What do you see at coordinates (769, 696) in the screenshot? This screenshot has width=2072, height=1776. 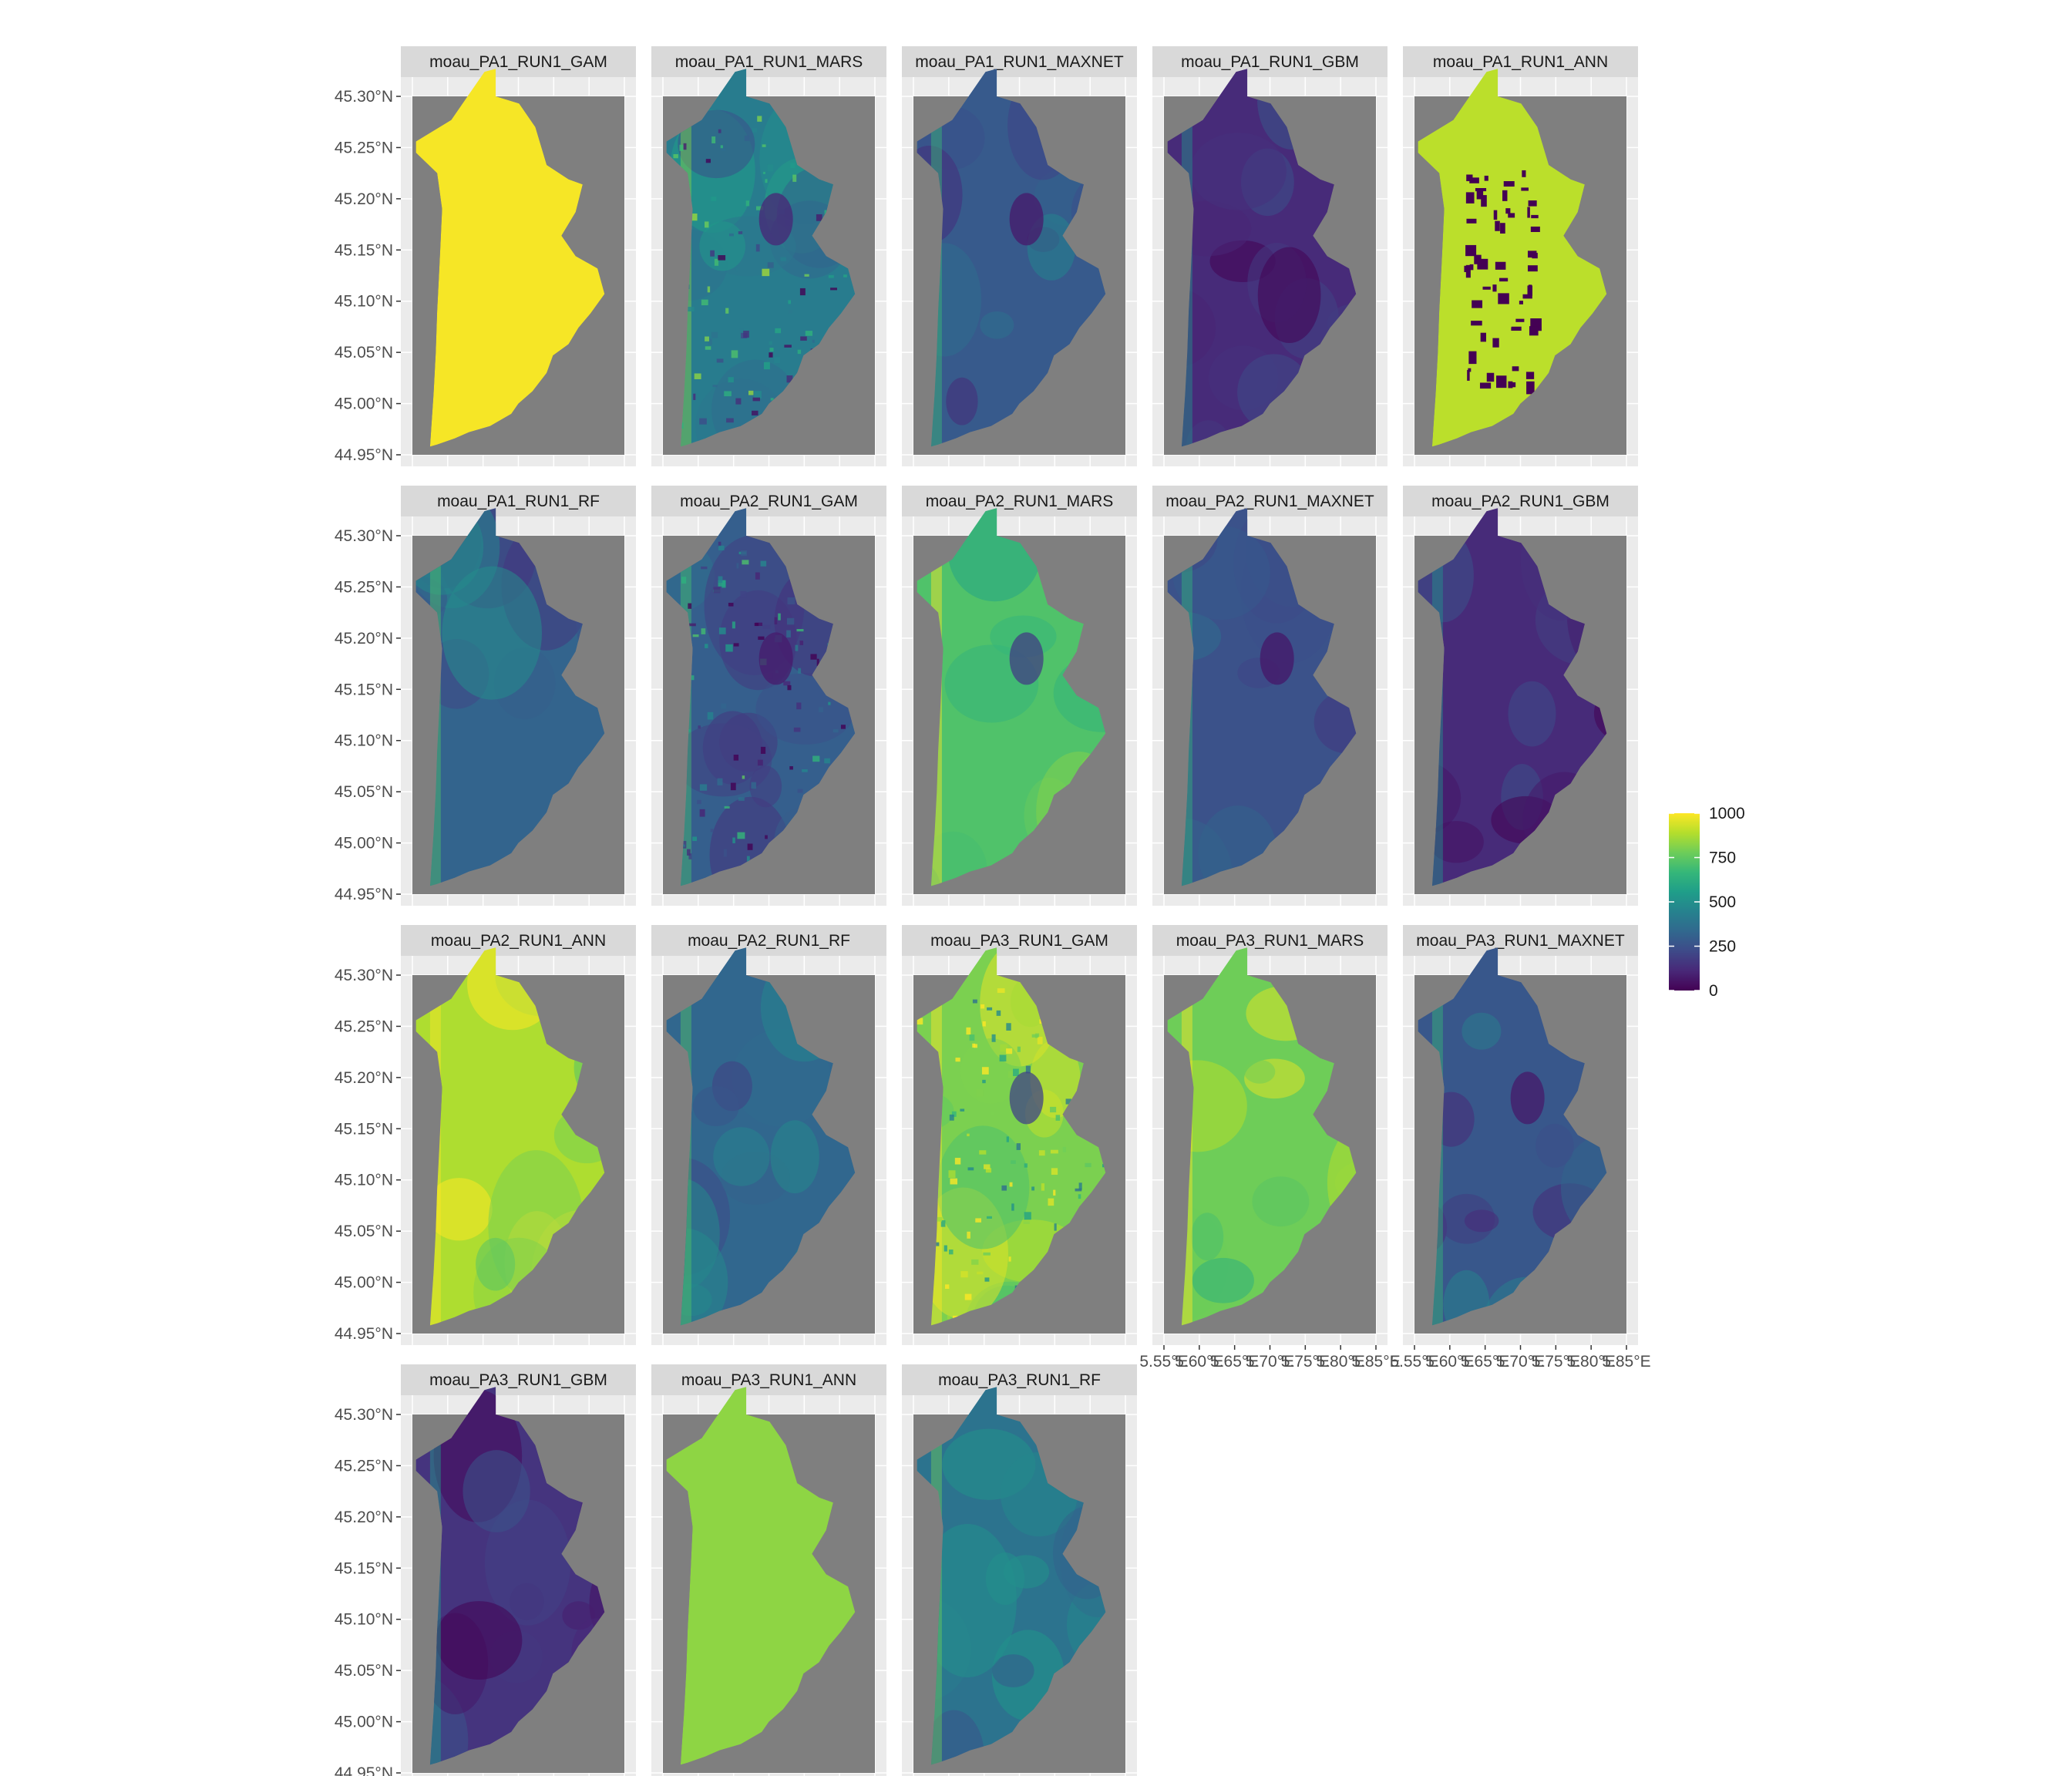 I see `facet-moau-pa2-run1-gam: moau_PA2_RUN1_GAM` at bounding box center [769, 696].